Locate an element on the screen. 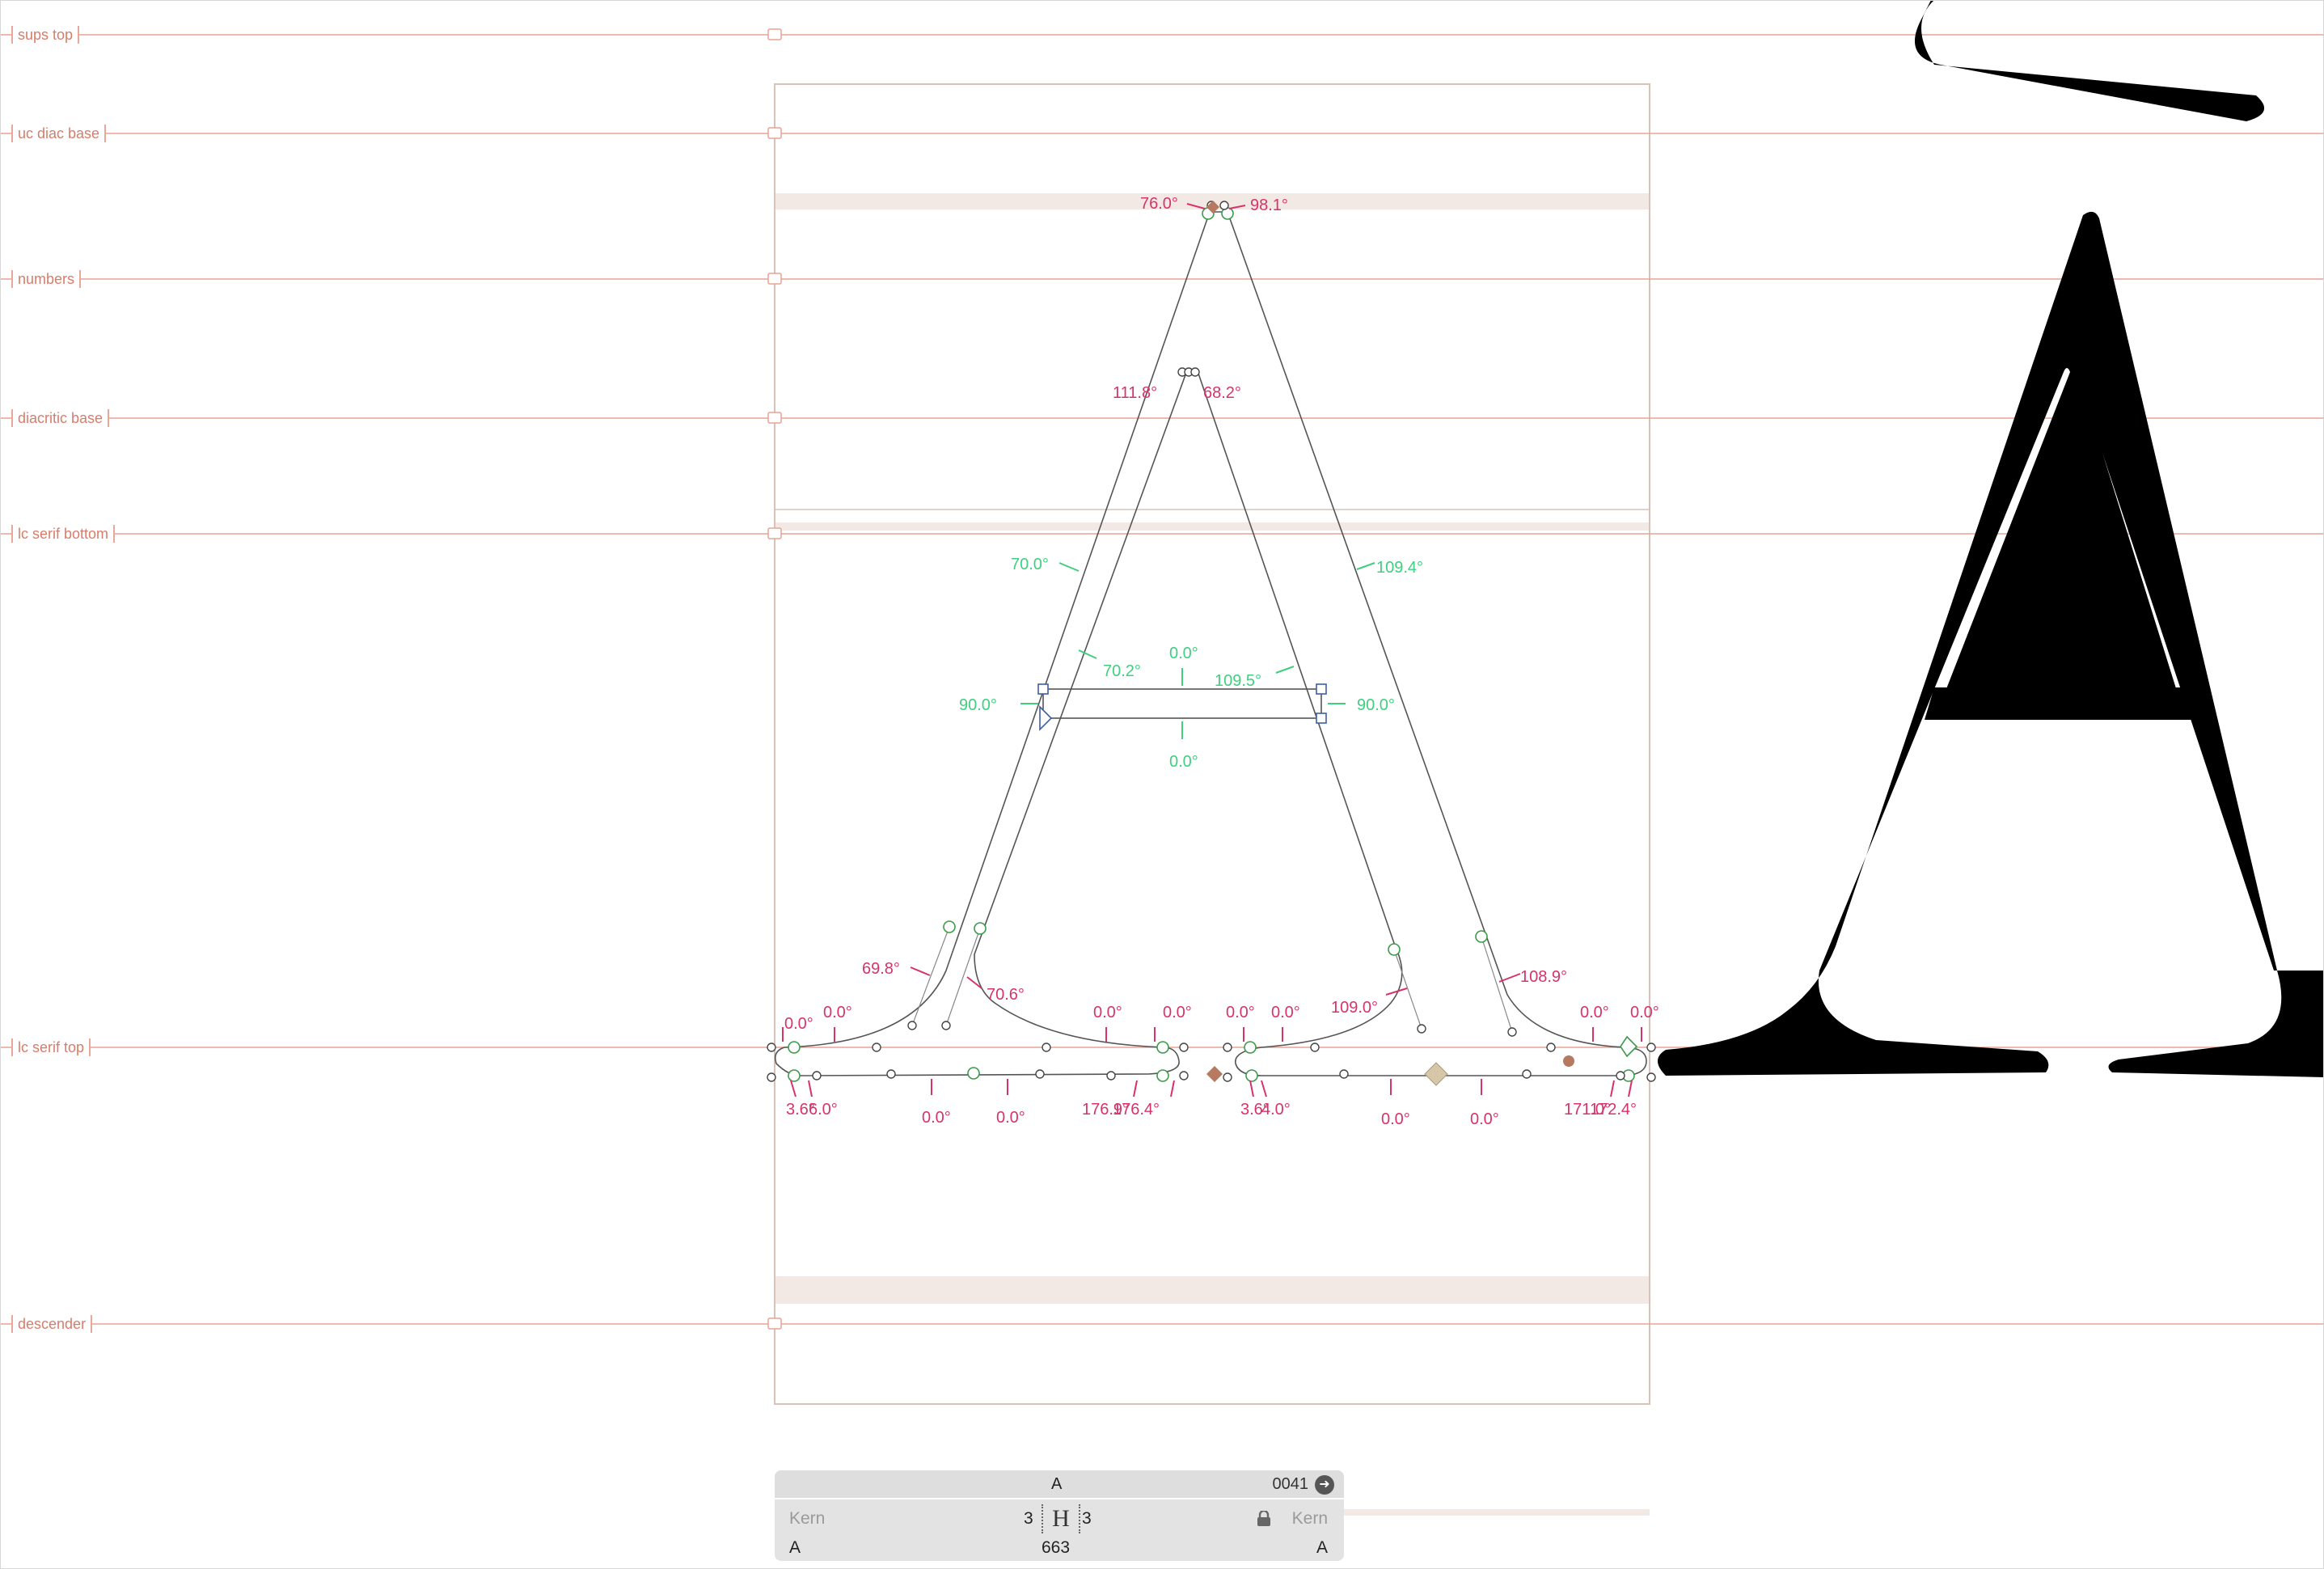  anchor-top is located at coordinates (1212, 207).